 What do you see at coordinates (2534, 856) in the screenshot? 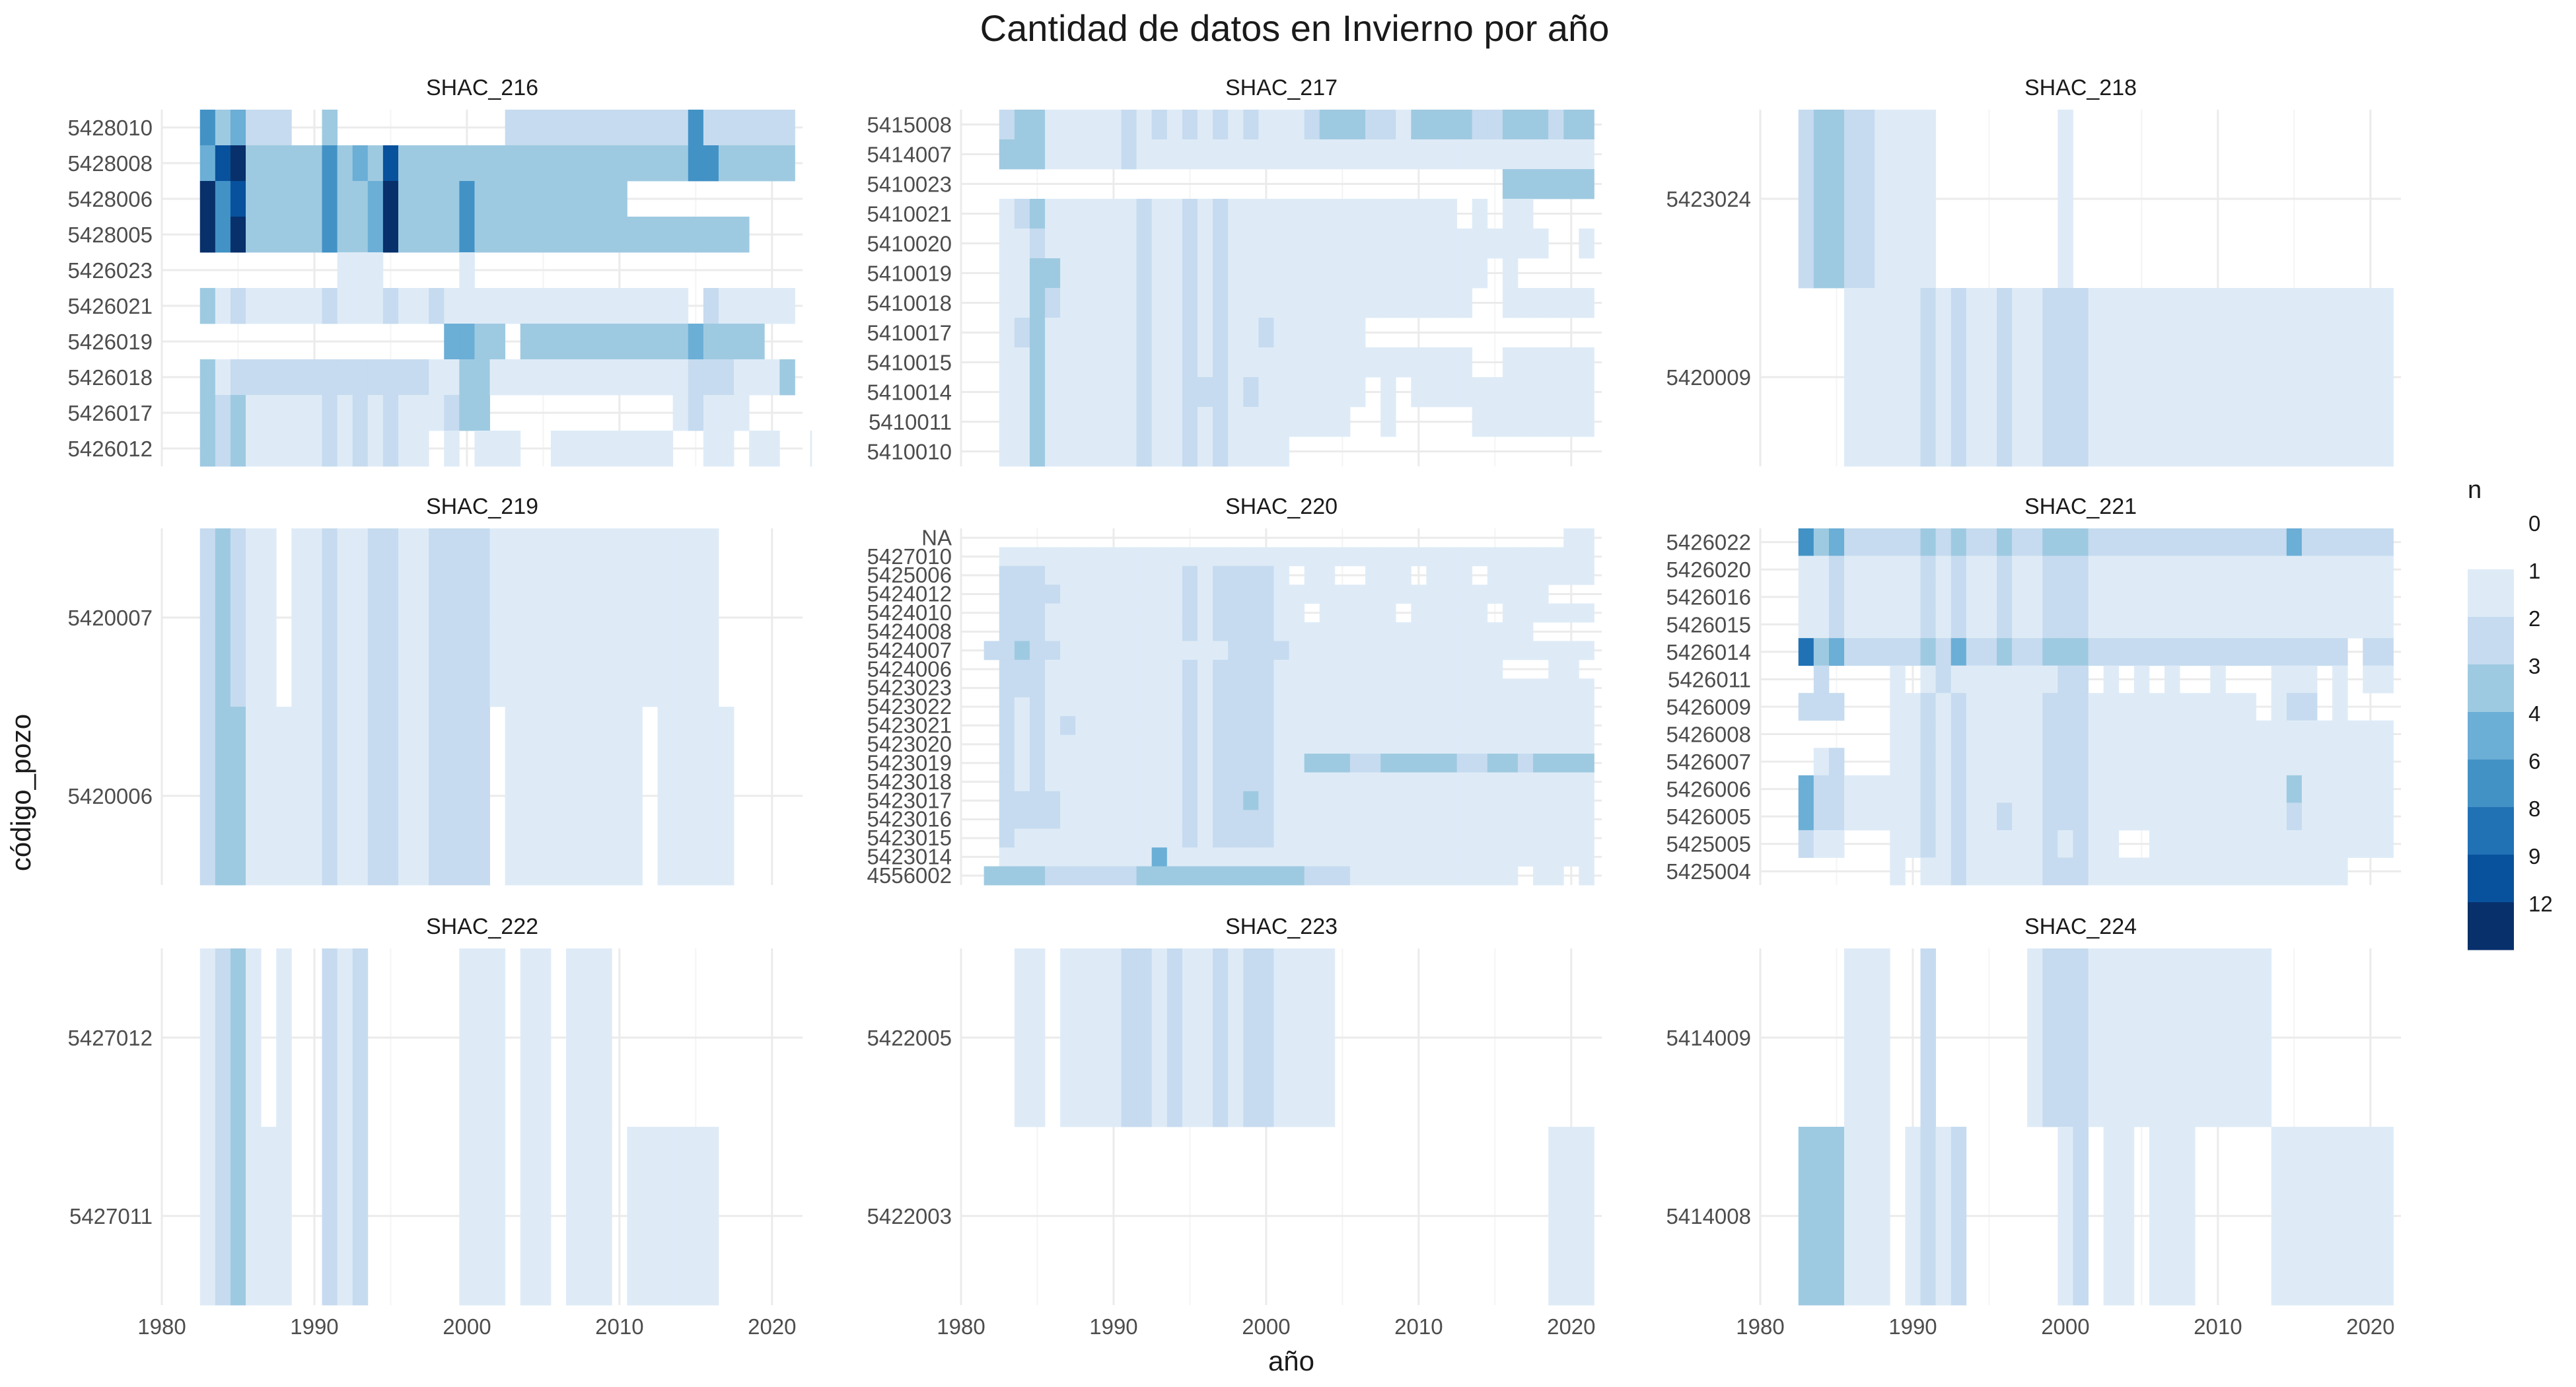
I see `legend-label: 9` at bounding box center [2534, 856].